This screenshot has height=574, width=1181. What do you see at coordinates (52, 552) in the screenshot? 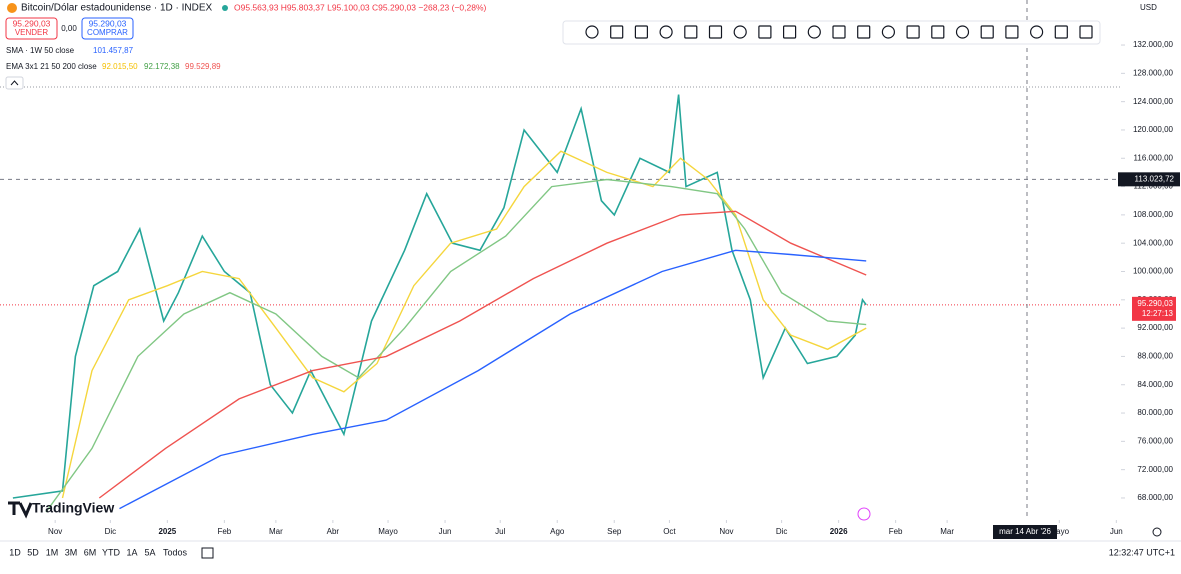
I see `range-button: 1M` at bounding box center [52, 552].